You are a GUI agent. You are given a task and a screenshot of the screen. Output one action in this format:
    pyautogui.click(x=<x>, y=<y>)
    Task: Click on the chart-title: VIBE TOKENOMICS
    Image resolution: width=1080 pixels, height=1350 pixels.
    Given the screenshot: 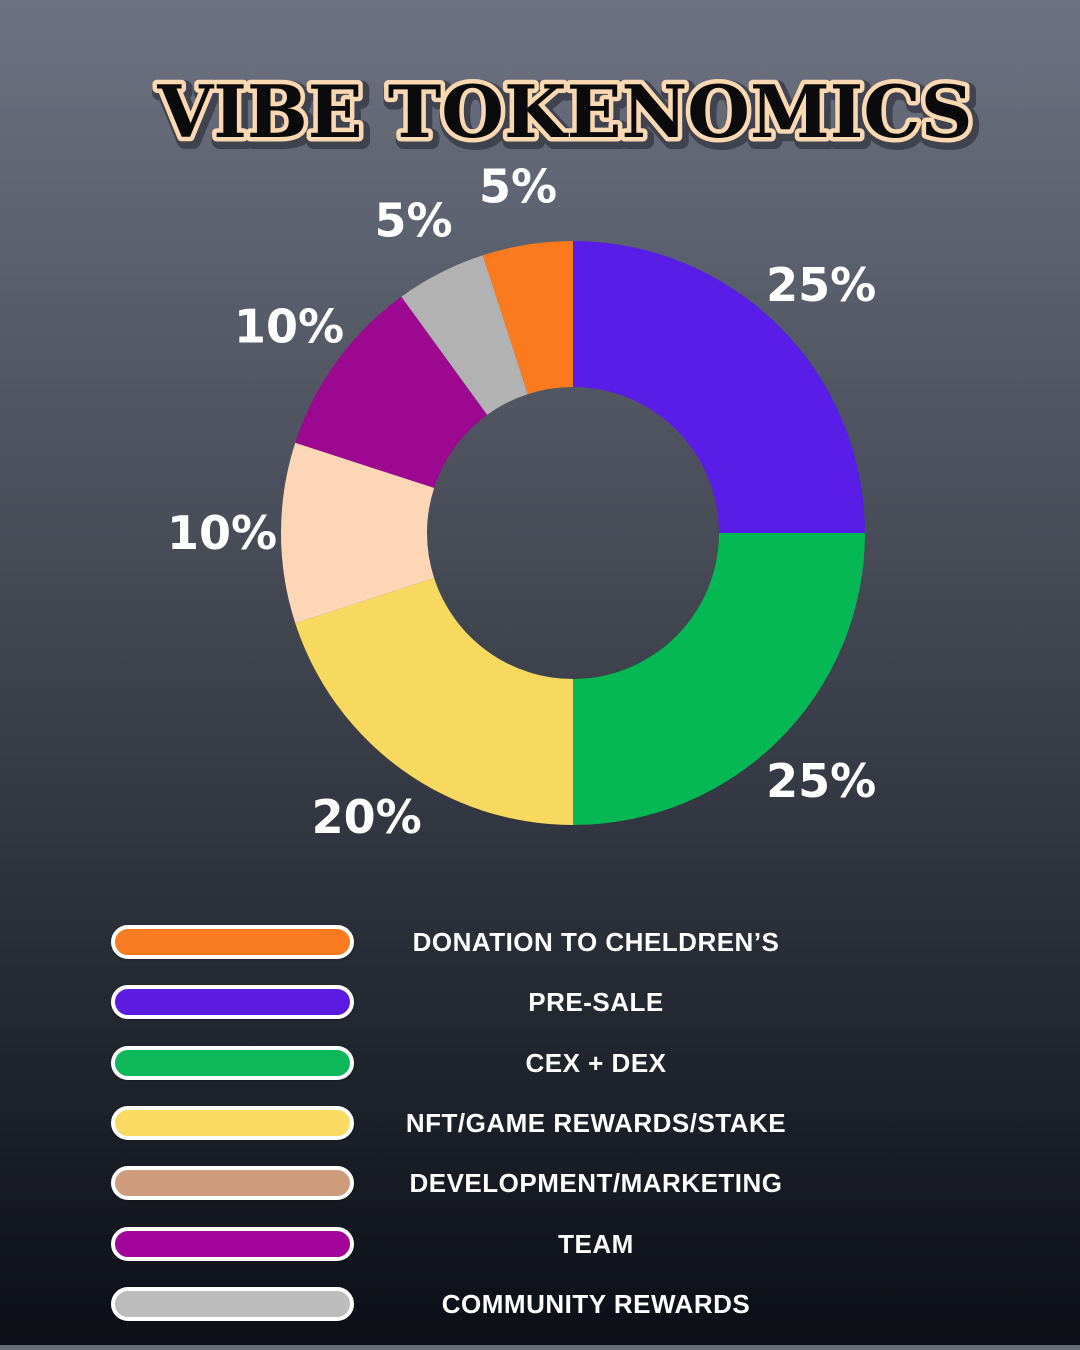 What is the action you would take?
    pyautogui.click(x=564, y=111)
    